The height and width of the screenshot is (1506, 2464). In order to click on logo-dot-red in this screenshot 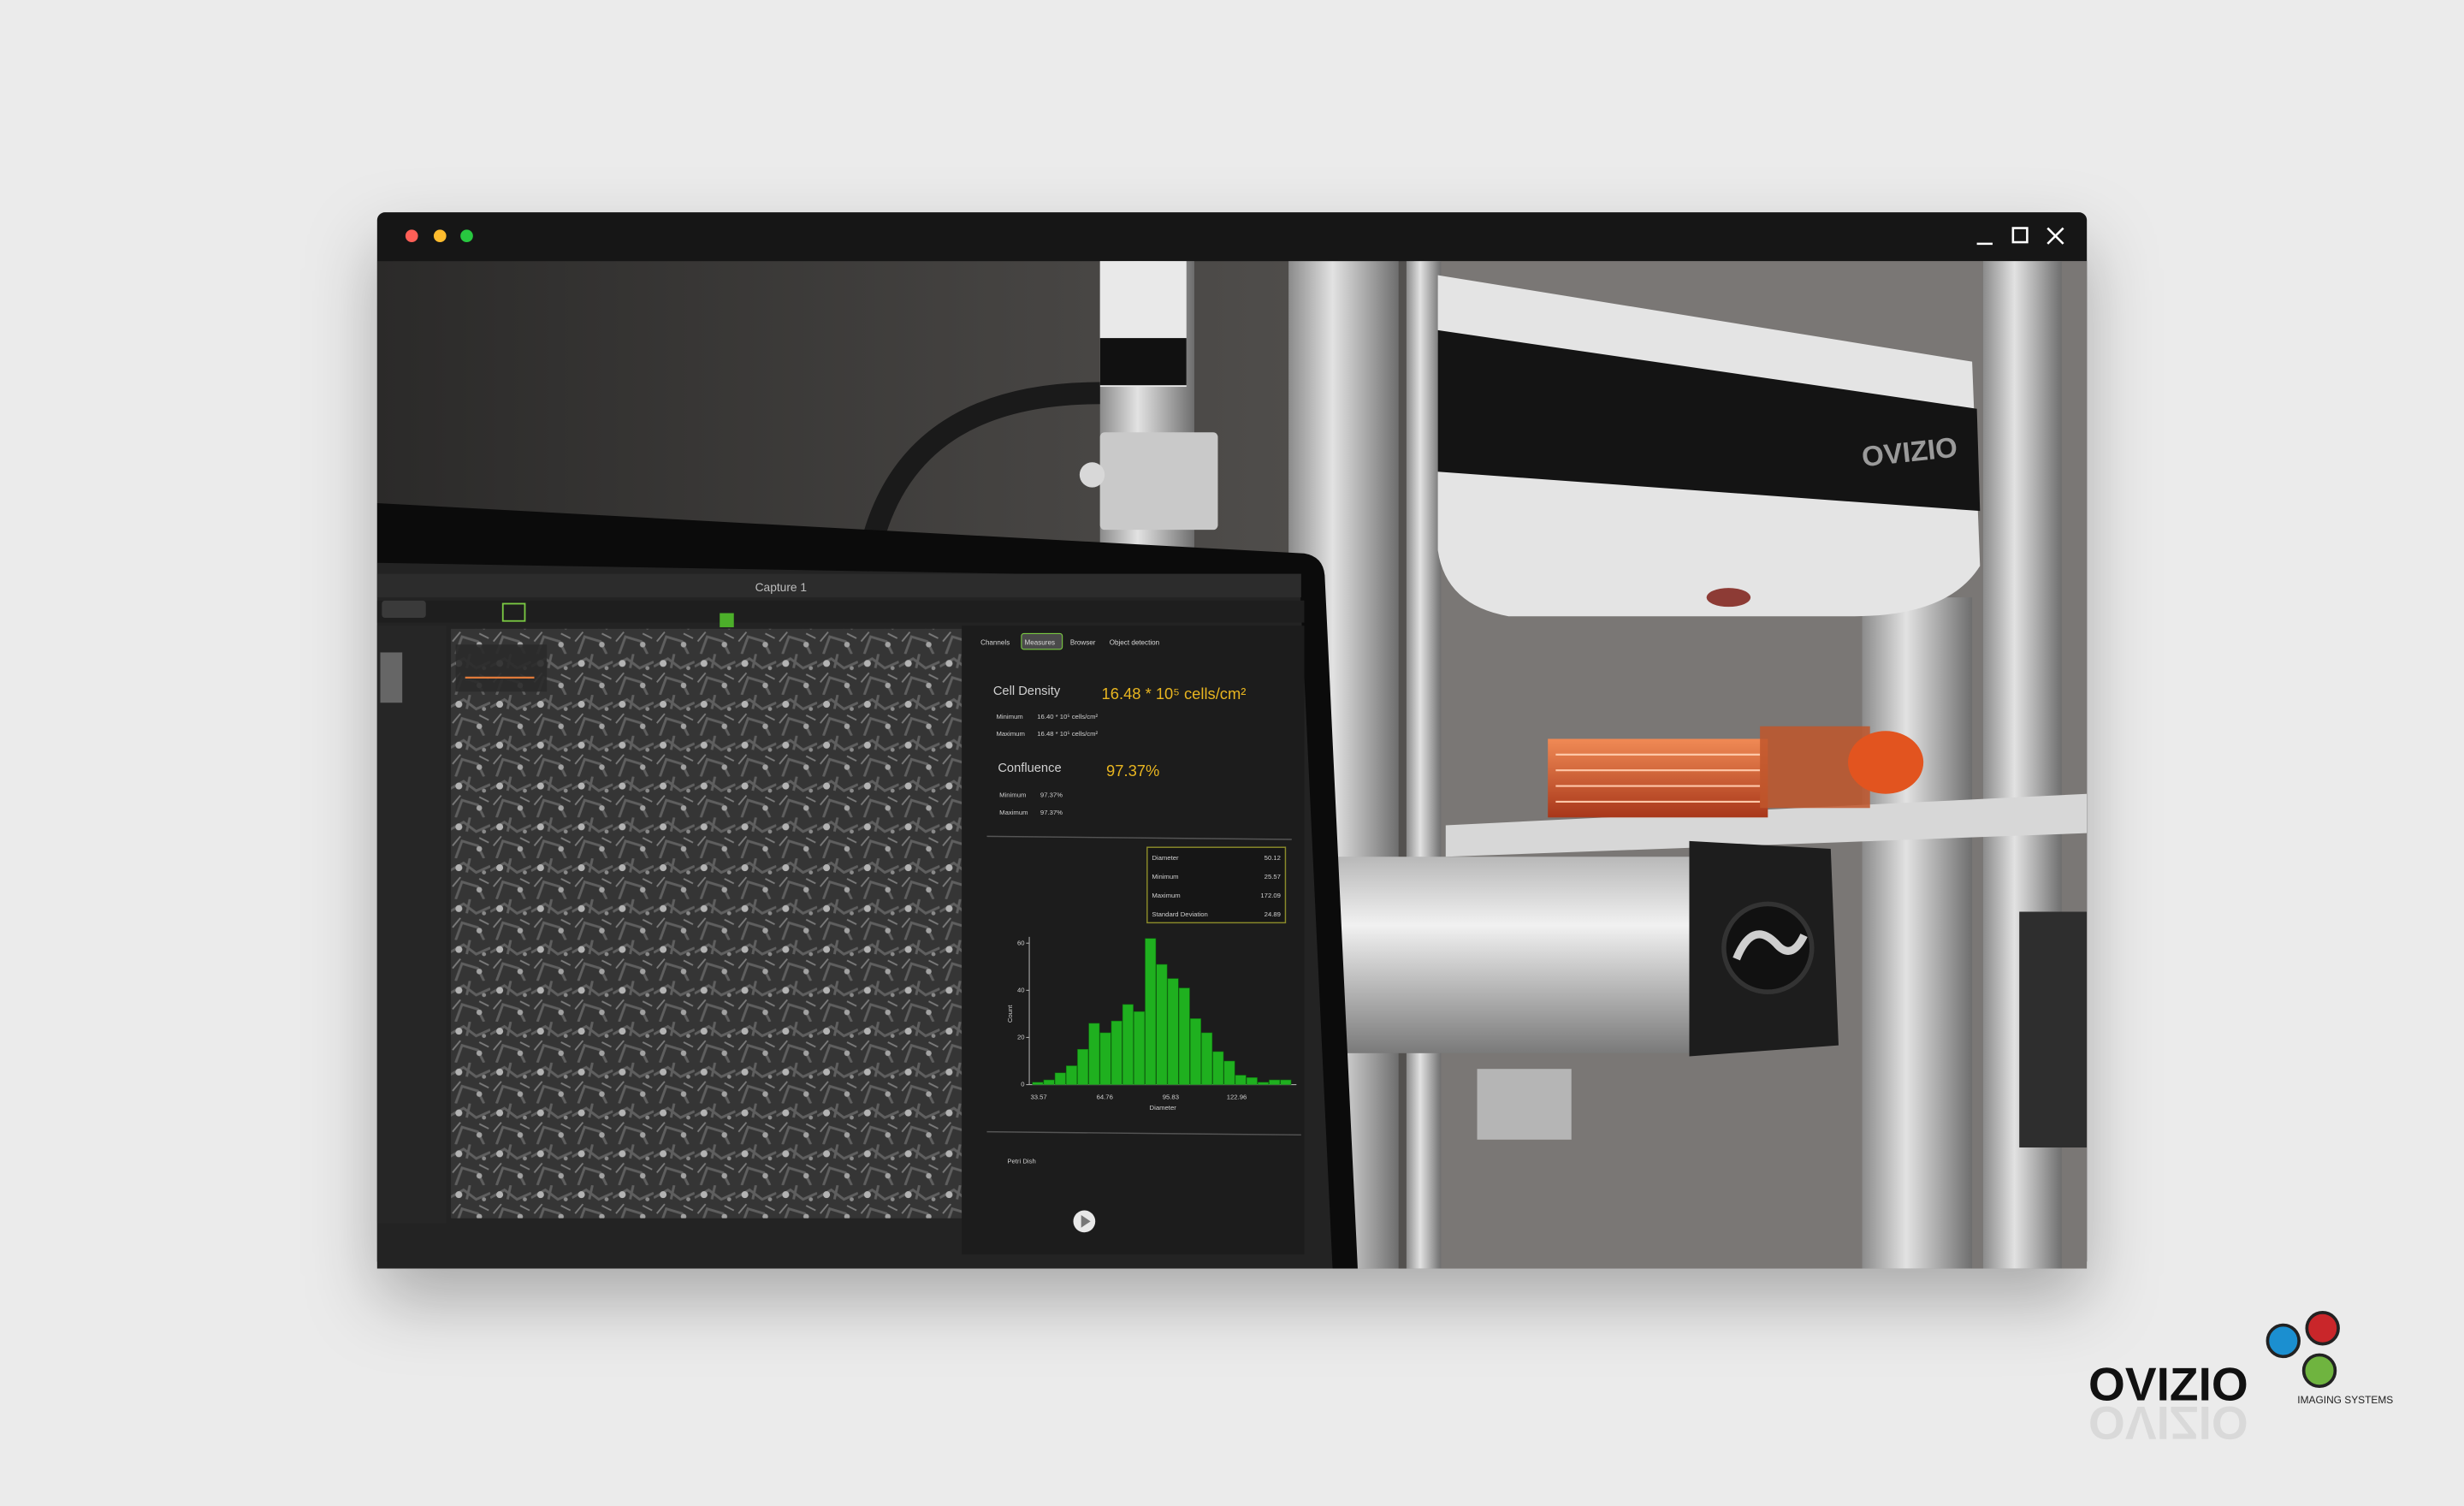, I will do `click(2322, 1328)`.